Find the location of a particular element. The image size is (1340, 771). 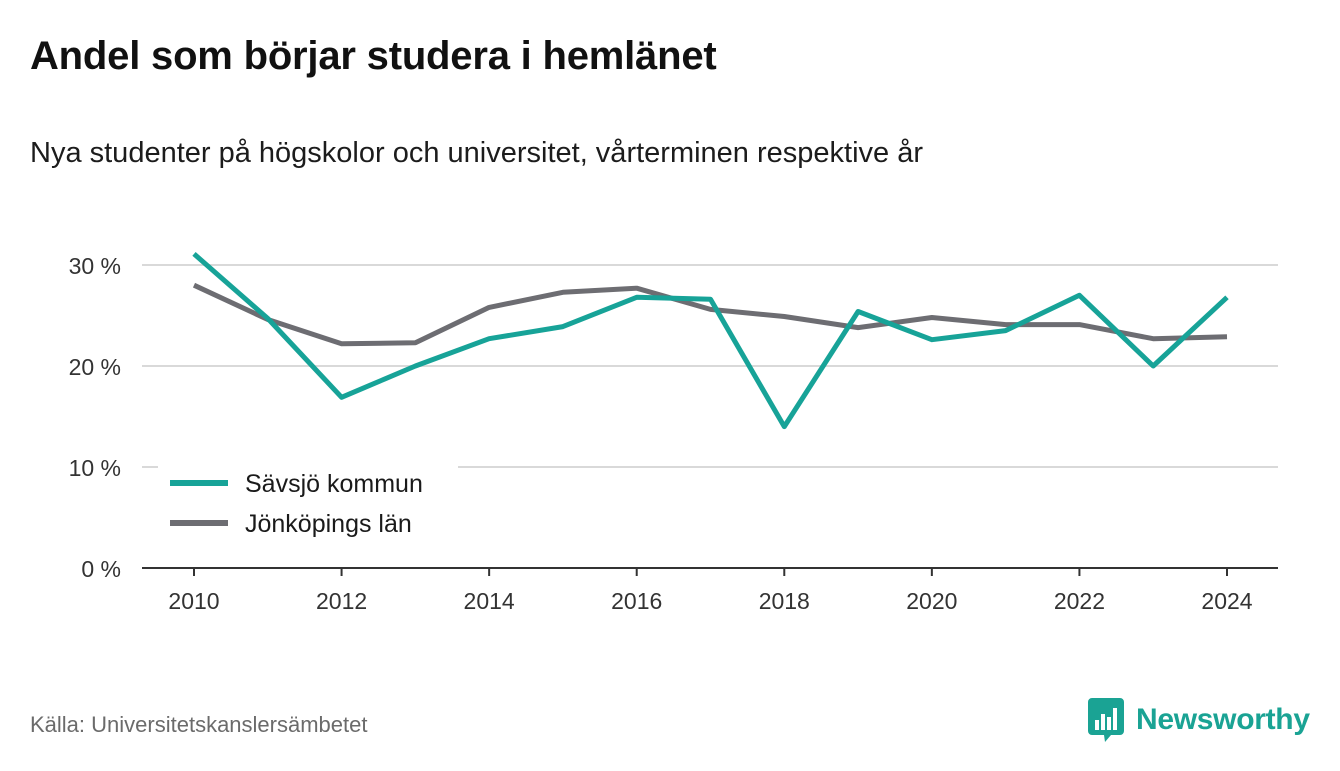

brand-logo: Newsworthy is located at coordinates (1199, 720).